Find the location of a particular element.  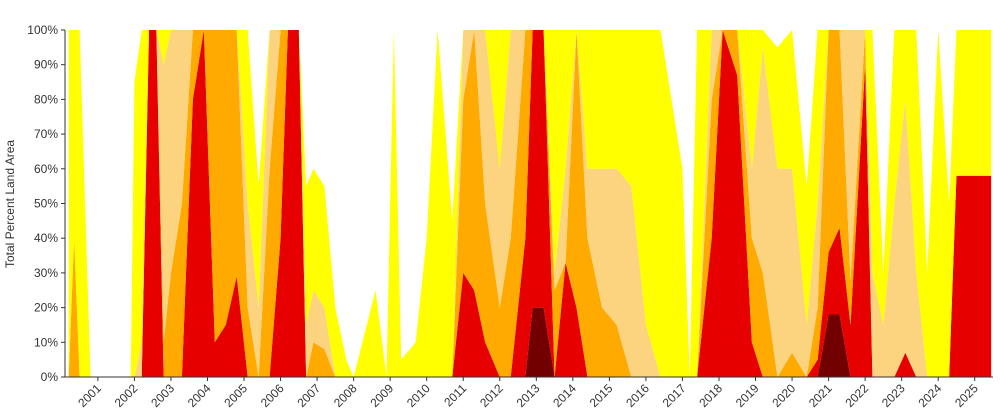

y-tick-label: 60% is located at coordinates (46, 169).